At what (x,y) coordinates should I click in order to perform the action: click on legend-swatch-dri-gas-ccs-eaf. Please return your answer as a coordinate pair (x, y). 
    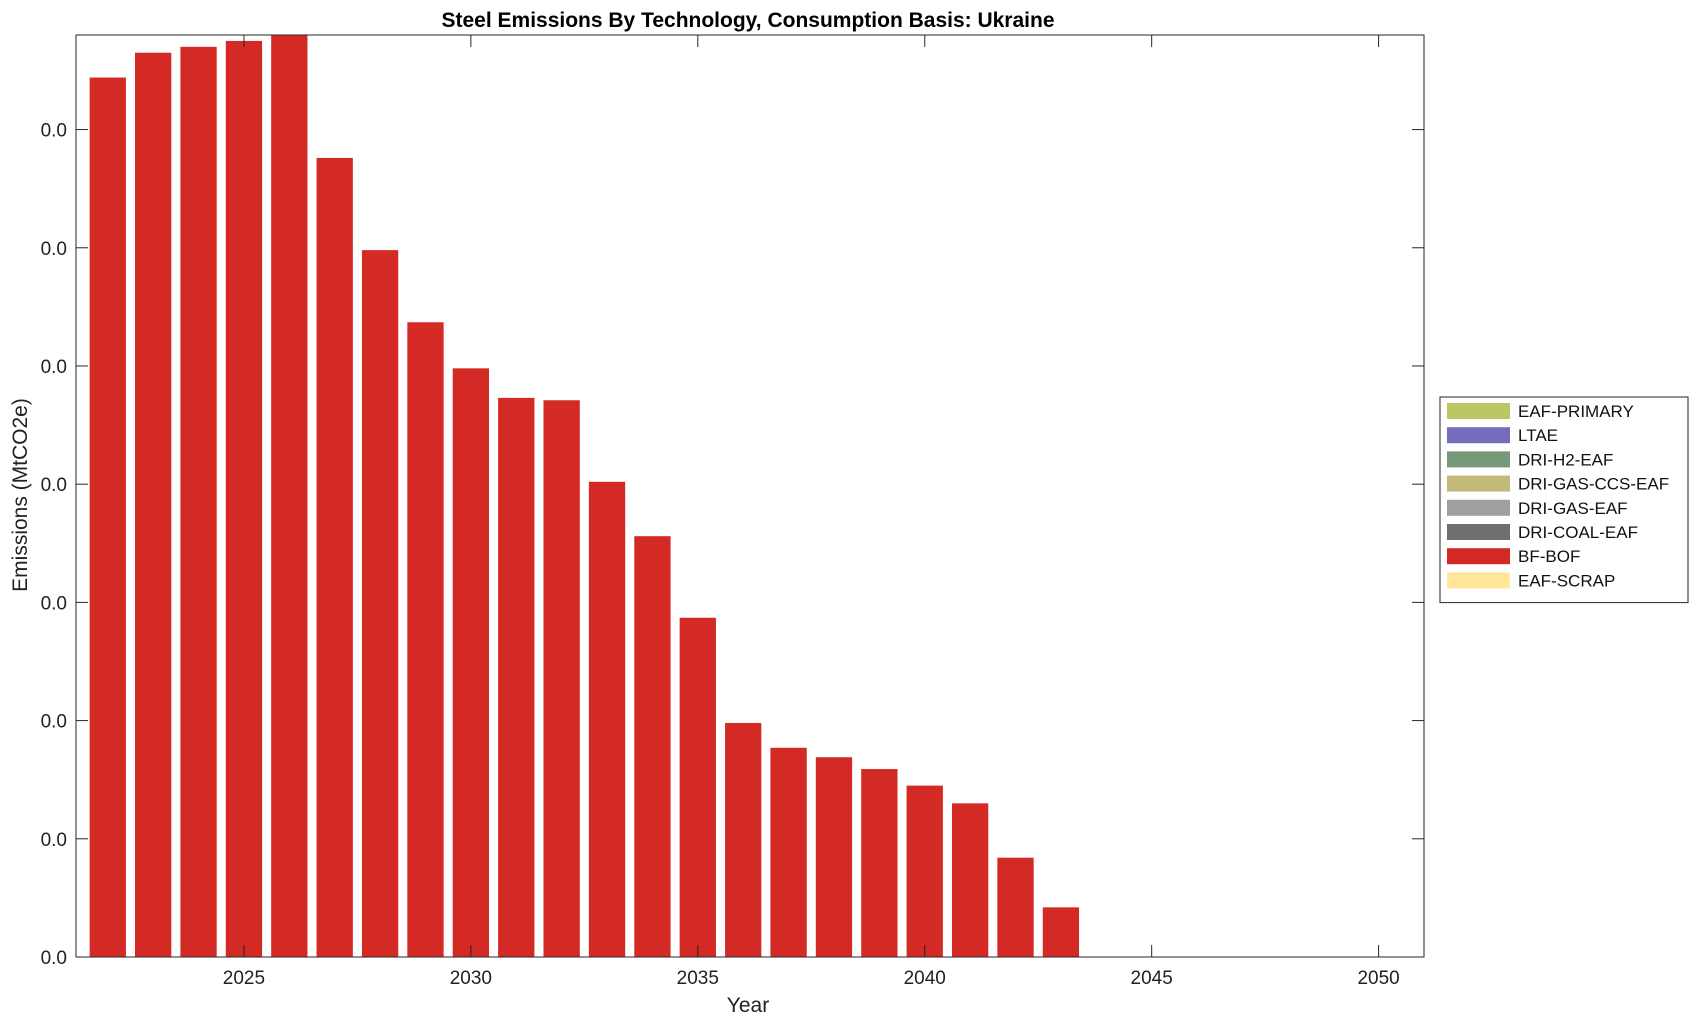
    Looking at the image, I should click on (1478, 483).